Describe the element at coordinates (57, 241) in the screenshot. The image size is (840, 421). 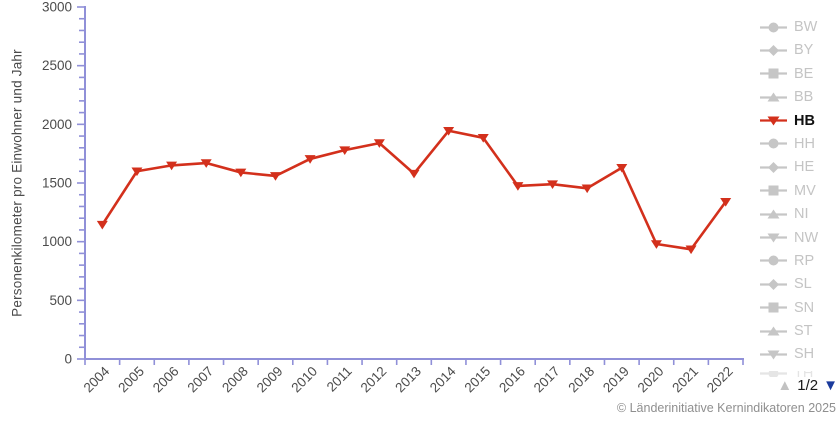
I see `y-axis-tick-label: 1000` at that location.